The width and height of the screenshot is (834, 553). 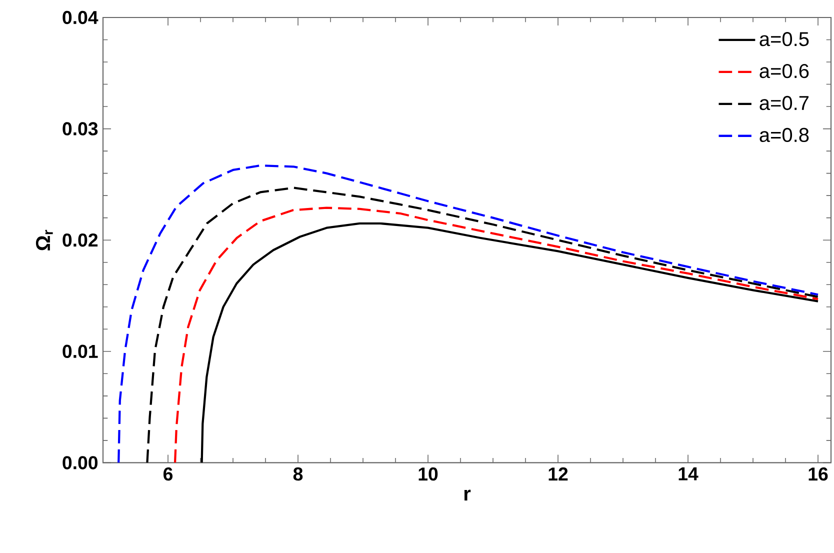 I want to click on legend-label: a=0.6, so click(x=784, y=71).